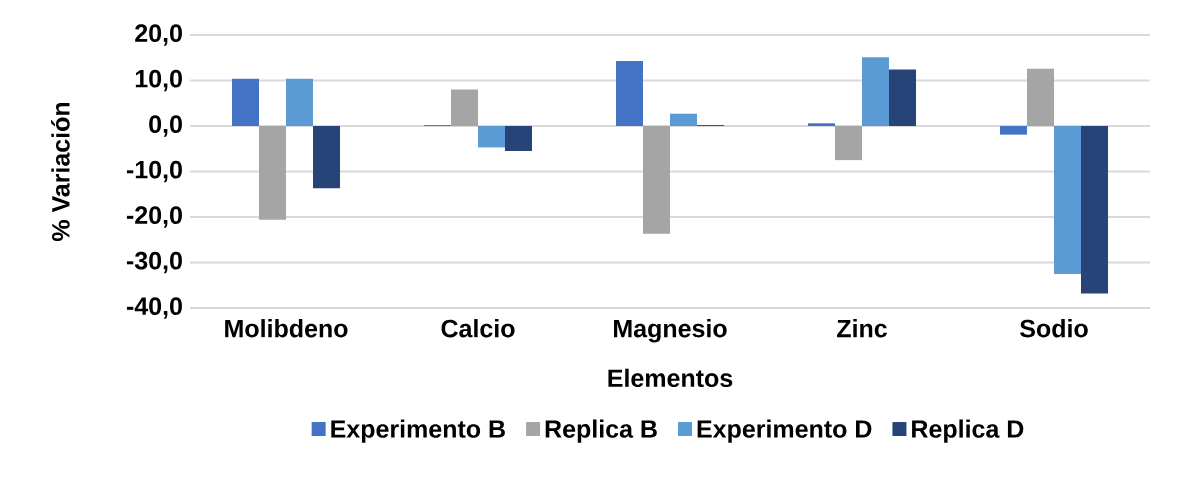  I want to click on x-tick-label: Calcio, so click(478, 328).